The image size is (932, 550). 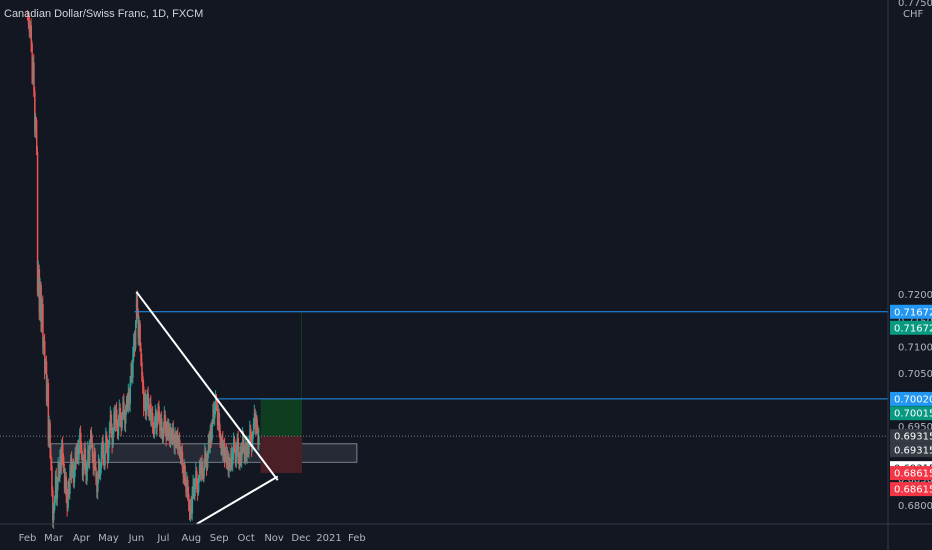 What do you see at coordinates (219, 538) in the screenshot?
I see `x-tick-label: Sep` at bounding box center [219, 538].